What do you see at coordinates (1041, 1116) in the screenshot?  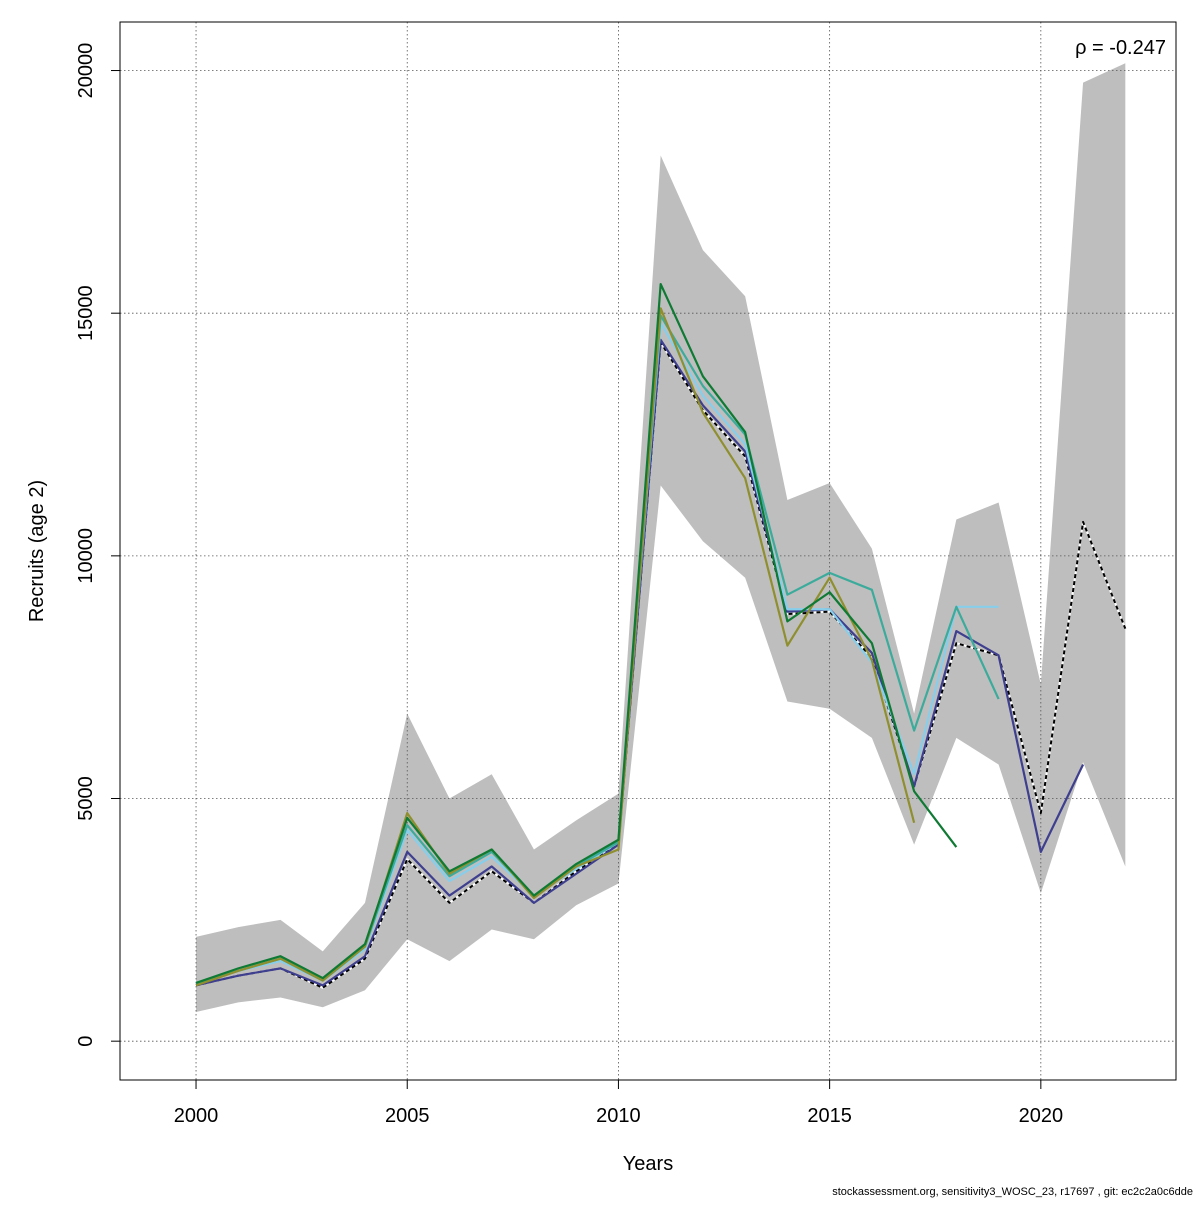 I see `x-tick-label-2020: 2020` at bounding box center [1041, 1116].